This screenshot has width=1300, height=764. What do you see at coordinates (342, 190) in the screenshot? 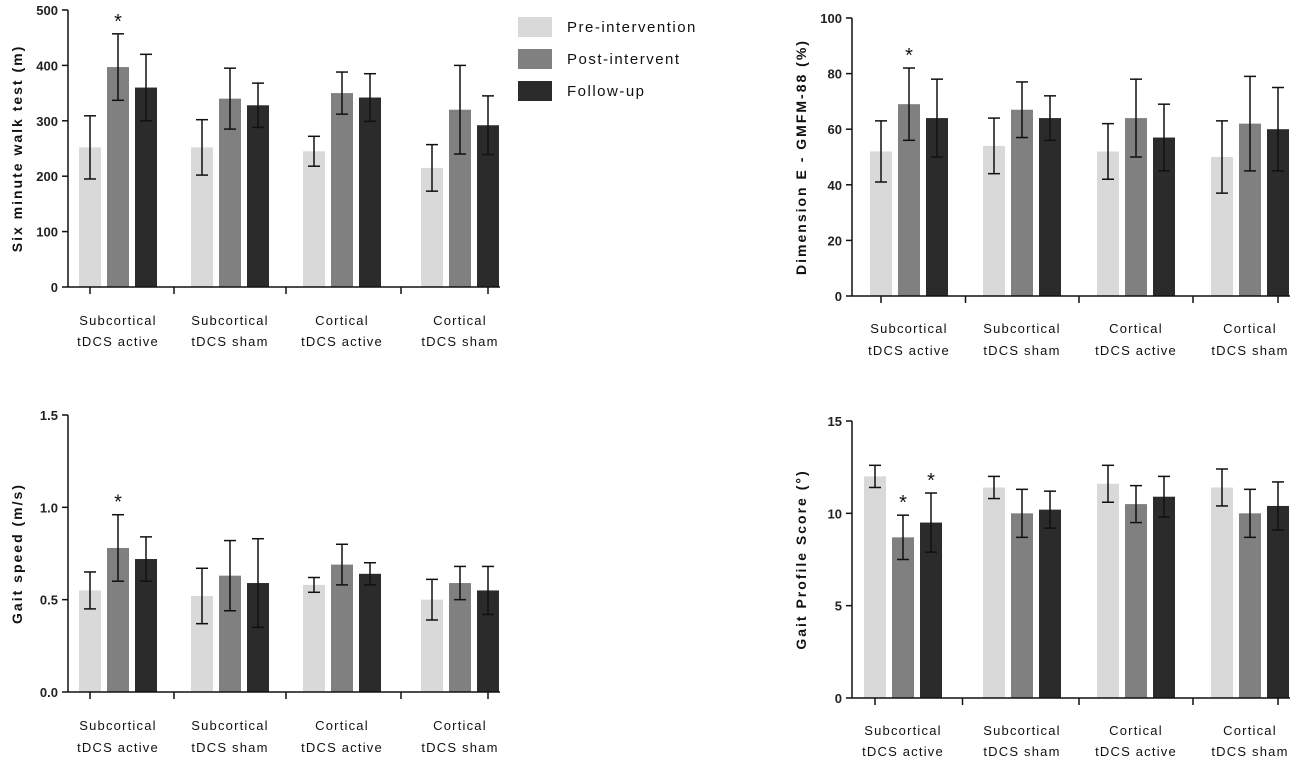
I see `bar-six-minute-walk-cat2-s1` at bounding box center [342, 190].